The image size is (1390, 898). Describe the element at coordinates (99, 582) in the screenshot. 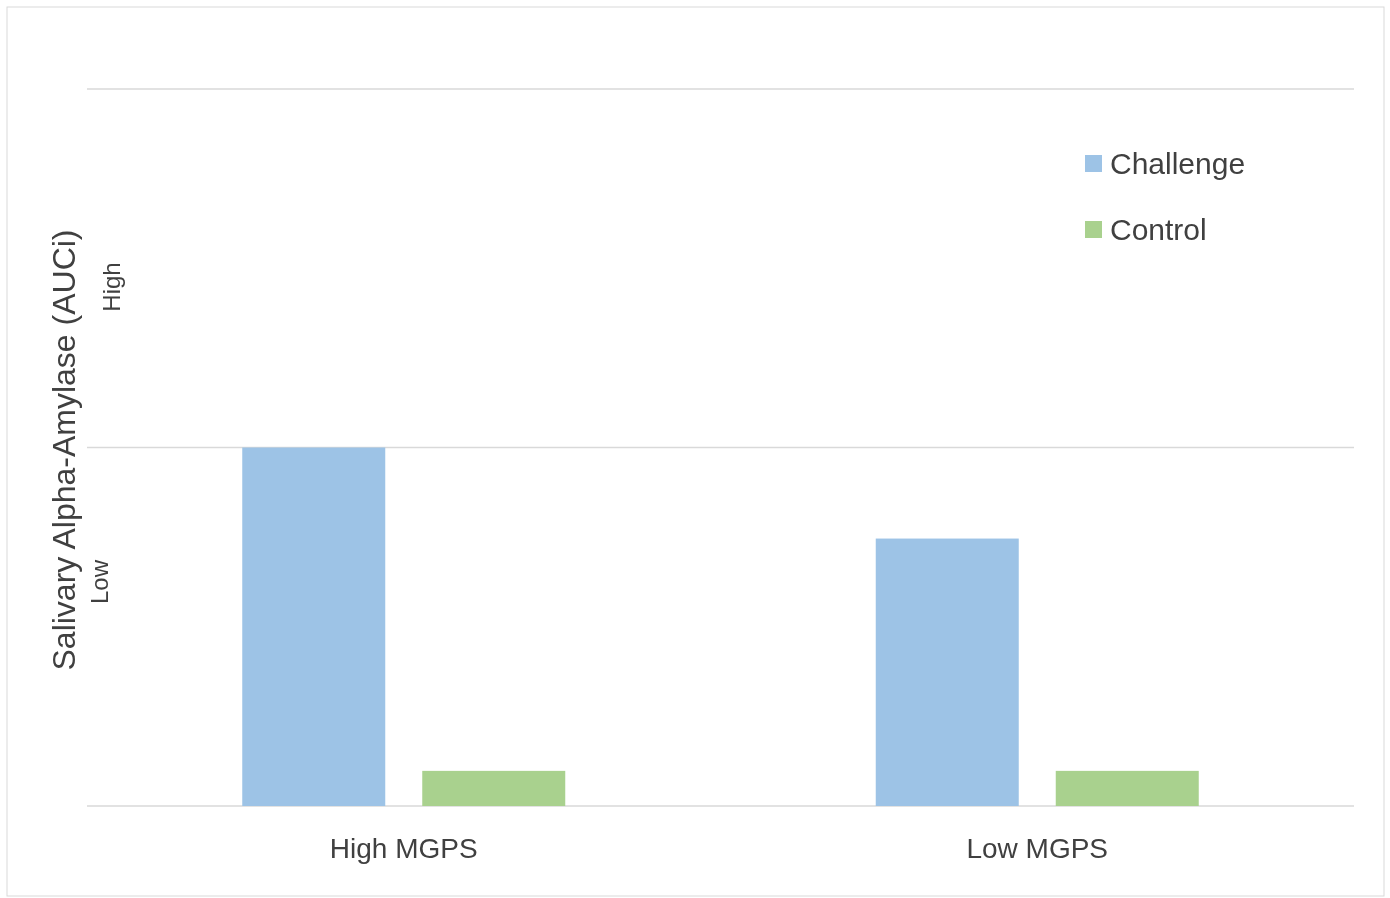

I see `annotation: Low` at that location.